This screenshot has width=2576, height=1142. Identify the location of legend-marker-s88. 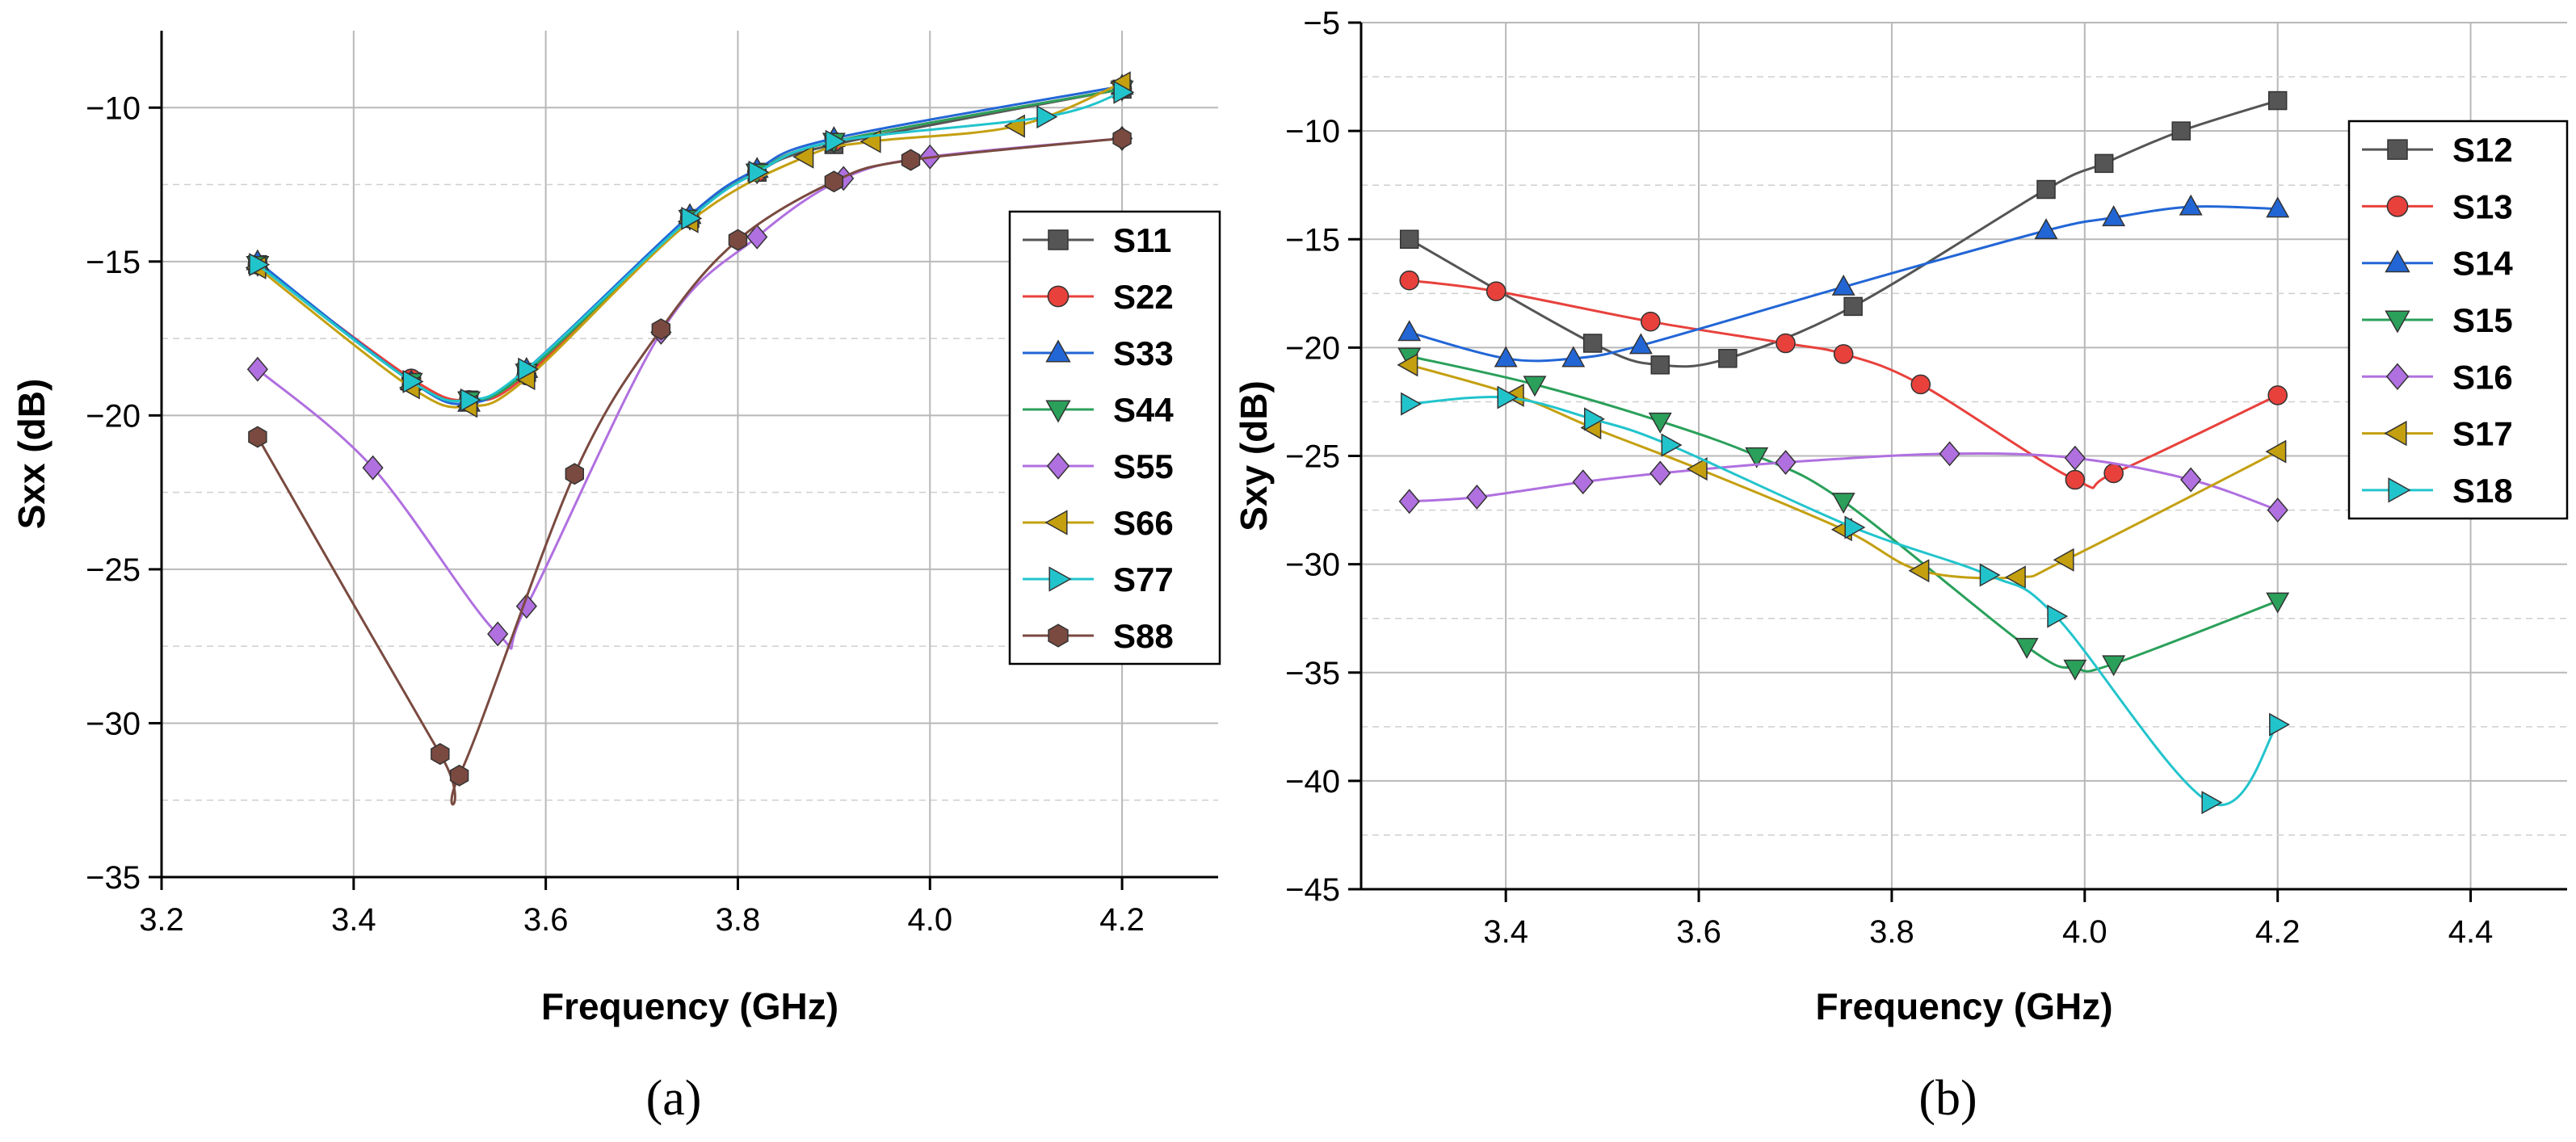
(1058, 636).